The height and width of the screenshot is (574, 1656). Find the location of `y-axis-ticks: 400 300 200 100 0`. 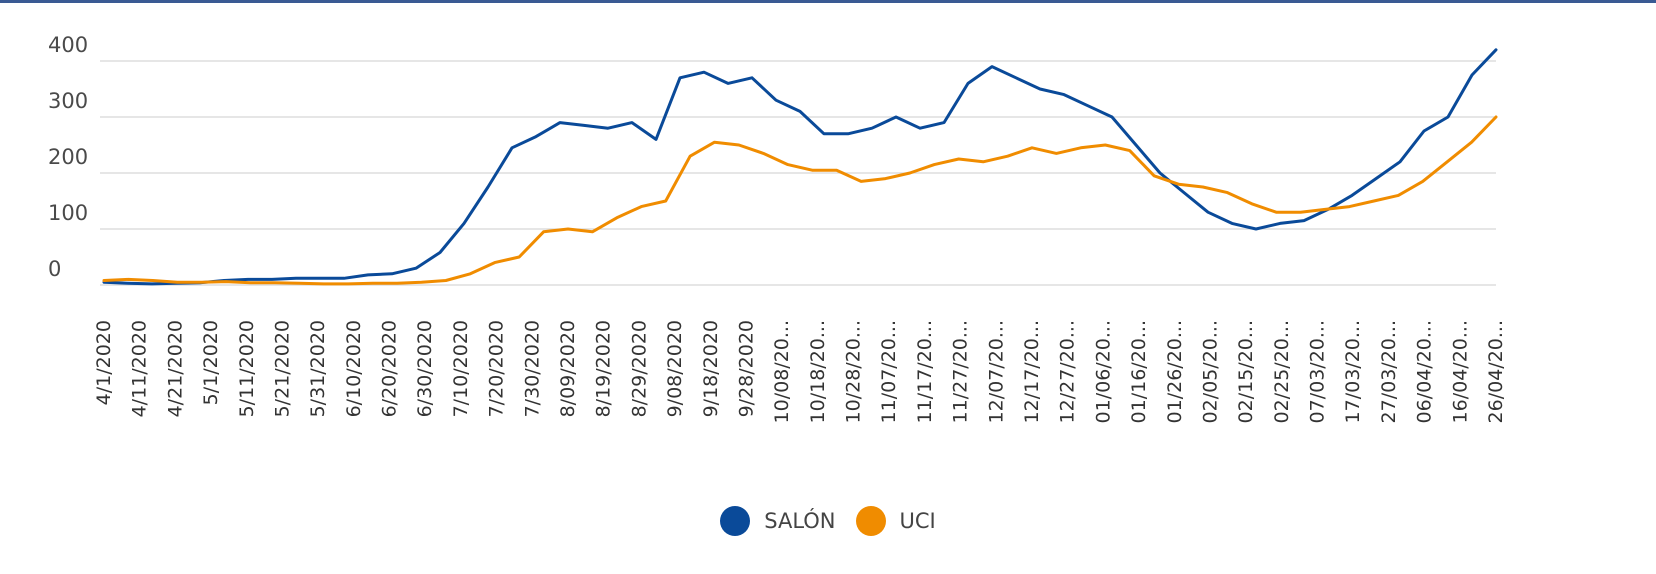

y-axis-ticks: 400 300 200 100 0 is located at coordinates (68, 157).